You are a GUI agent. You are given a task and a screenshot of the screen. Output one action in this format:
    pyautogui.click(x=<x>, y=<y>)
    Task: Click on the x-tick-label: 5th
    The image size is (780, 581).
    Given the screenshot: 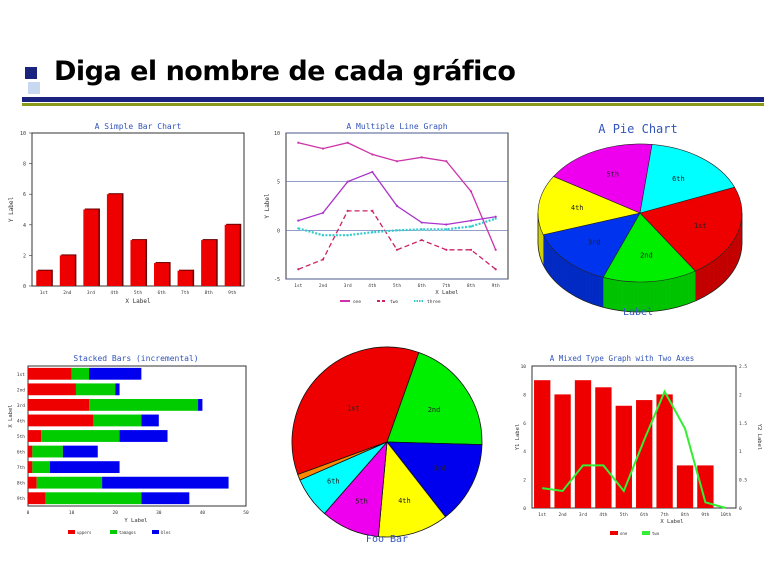 What is the action you would take?
    pyautogui.click(x=397, y=286)
    